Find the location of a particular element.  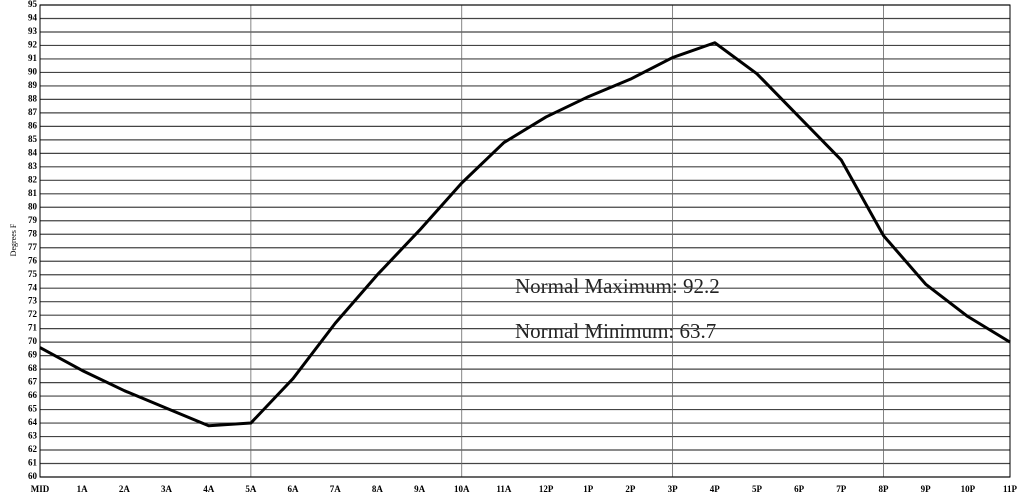

annotation: Normal Minimum: 63.7 is located at coordinates (615, 331).